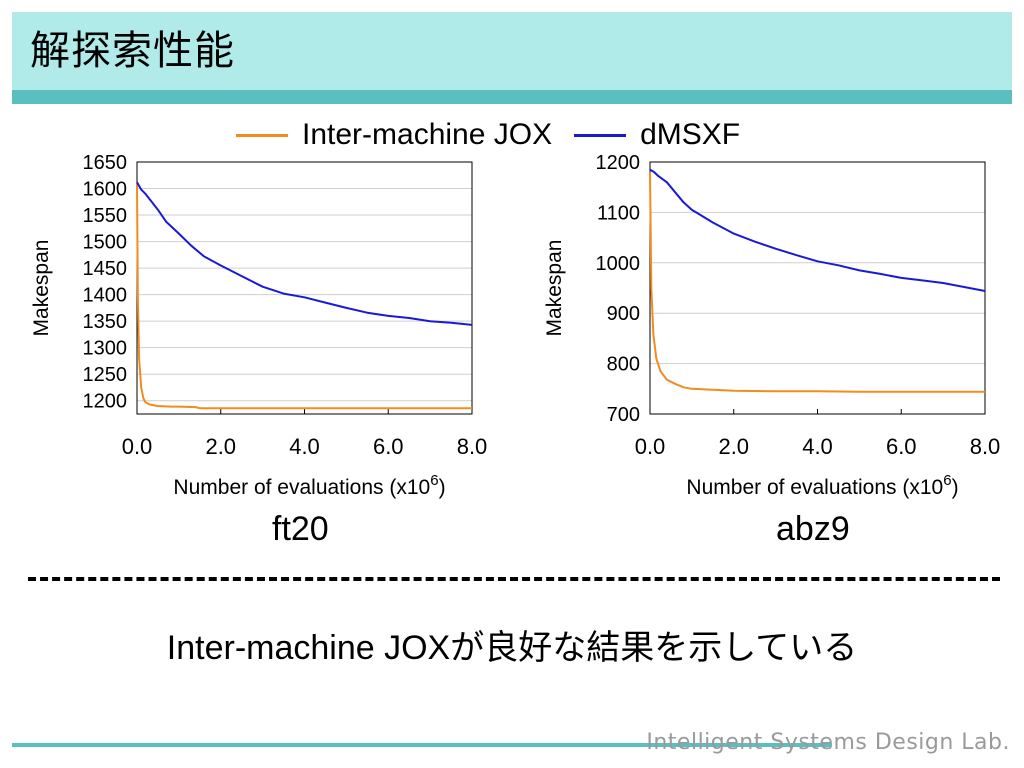  I want to click on y-tick-label: 1400, so click(105, 296).